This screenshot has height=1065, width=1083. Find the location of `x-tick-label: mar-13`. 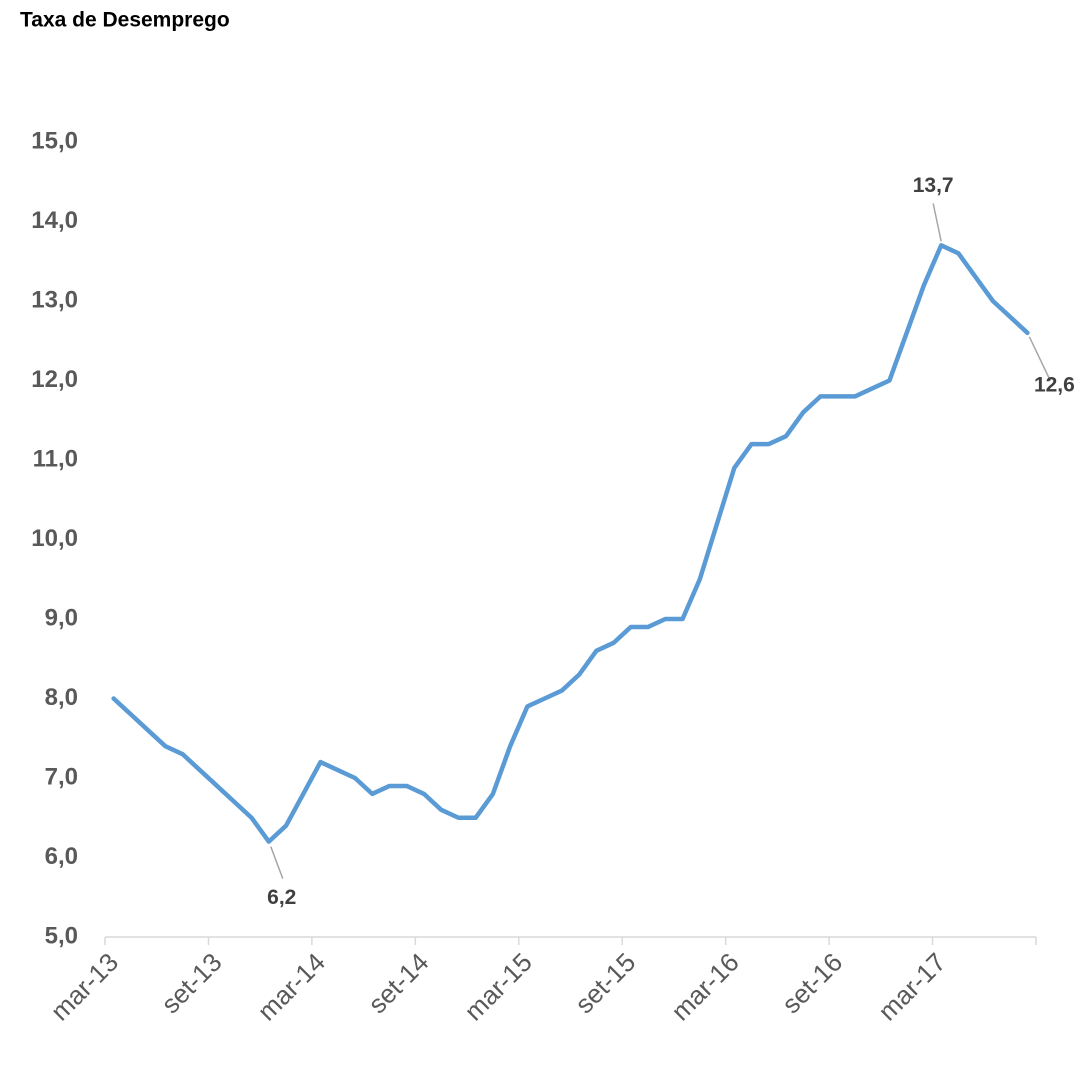

x-tick-label: mar-13 is located at coordinates (84, 986).